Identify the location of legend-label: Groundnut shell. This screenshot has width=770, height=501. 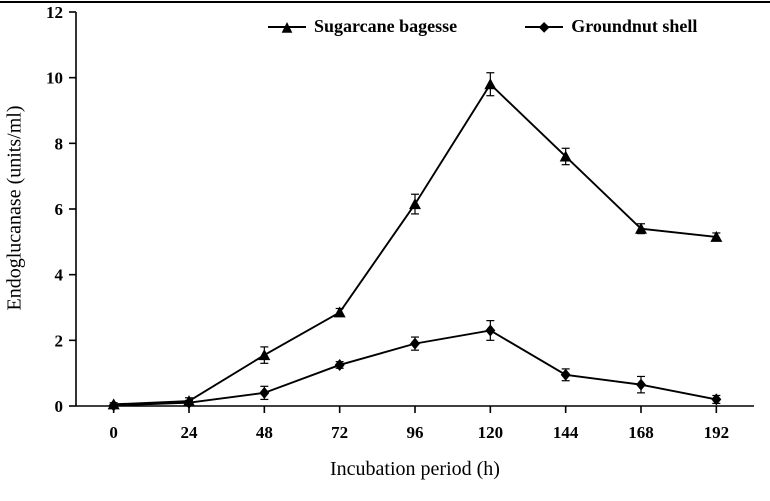
(634, 26).